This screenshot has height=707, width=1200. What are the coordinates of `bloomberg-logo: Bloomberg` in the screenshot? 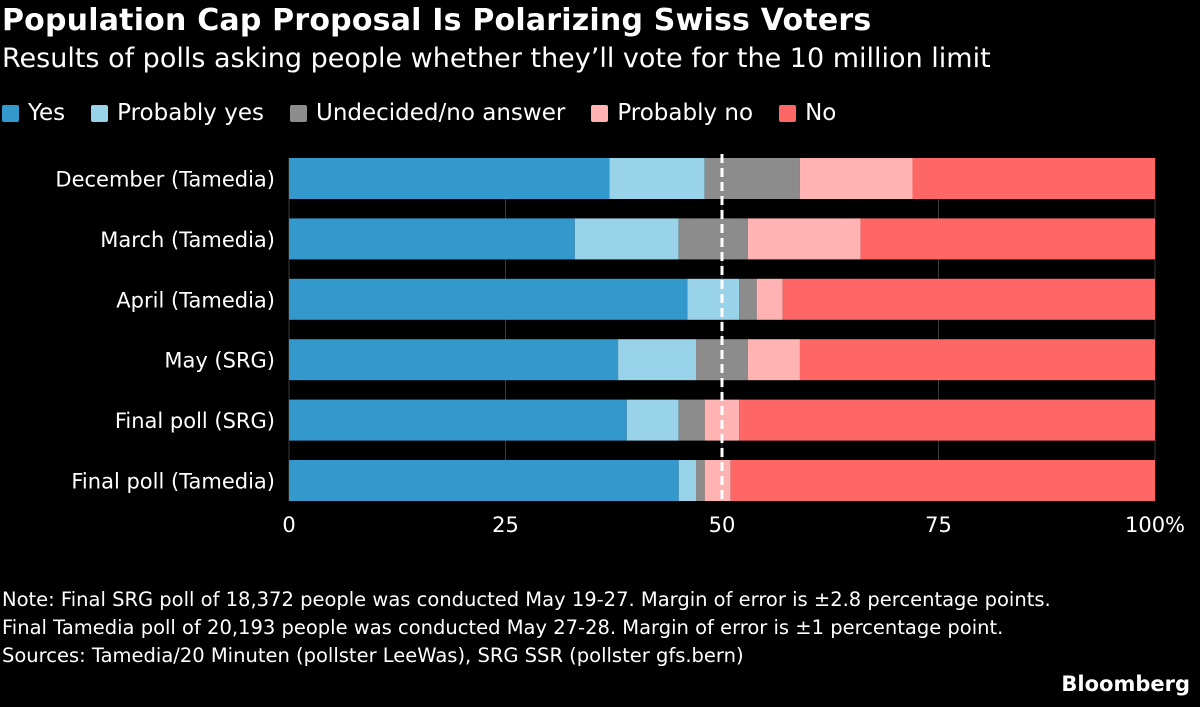 It's located at (1125, 684).